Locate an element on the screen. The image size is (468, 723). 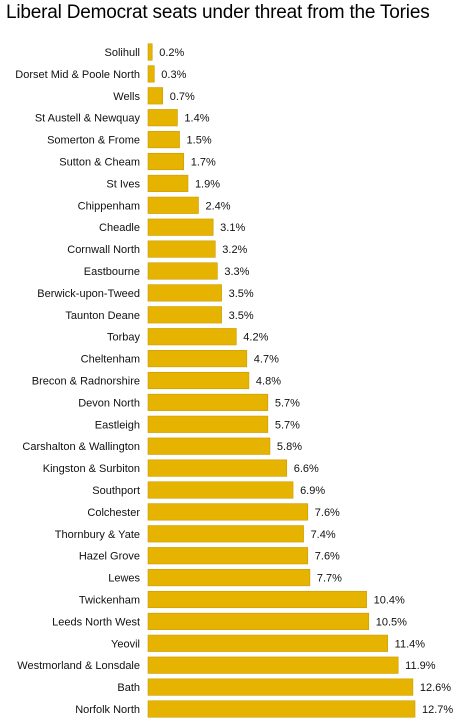
category-label: Brecon & Radnorshire is located at coordinates (86, 382).